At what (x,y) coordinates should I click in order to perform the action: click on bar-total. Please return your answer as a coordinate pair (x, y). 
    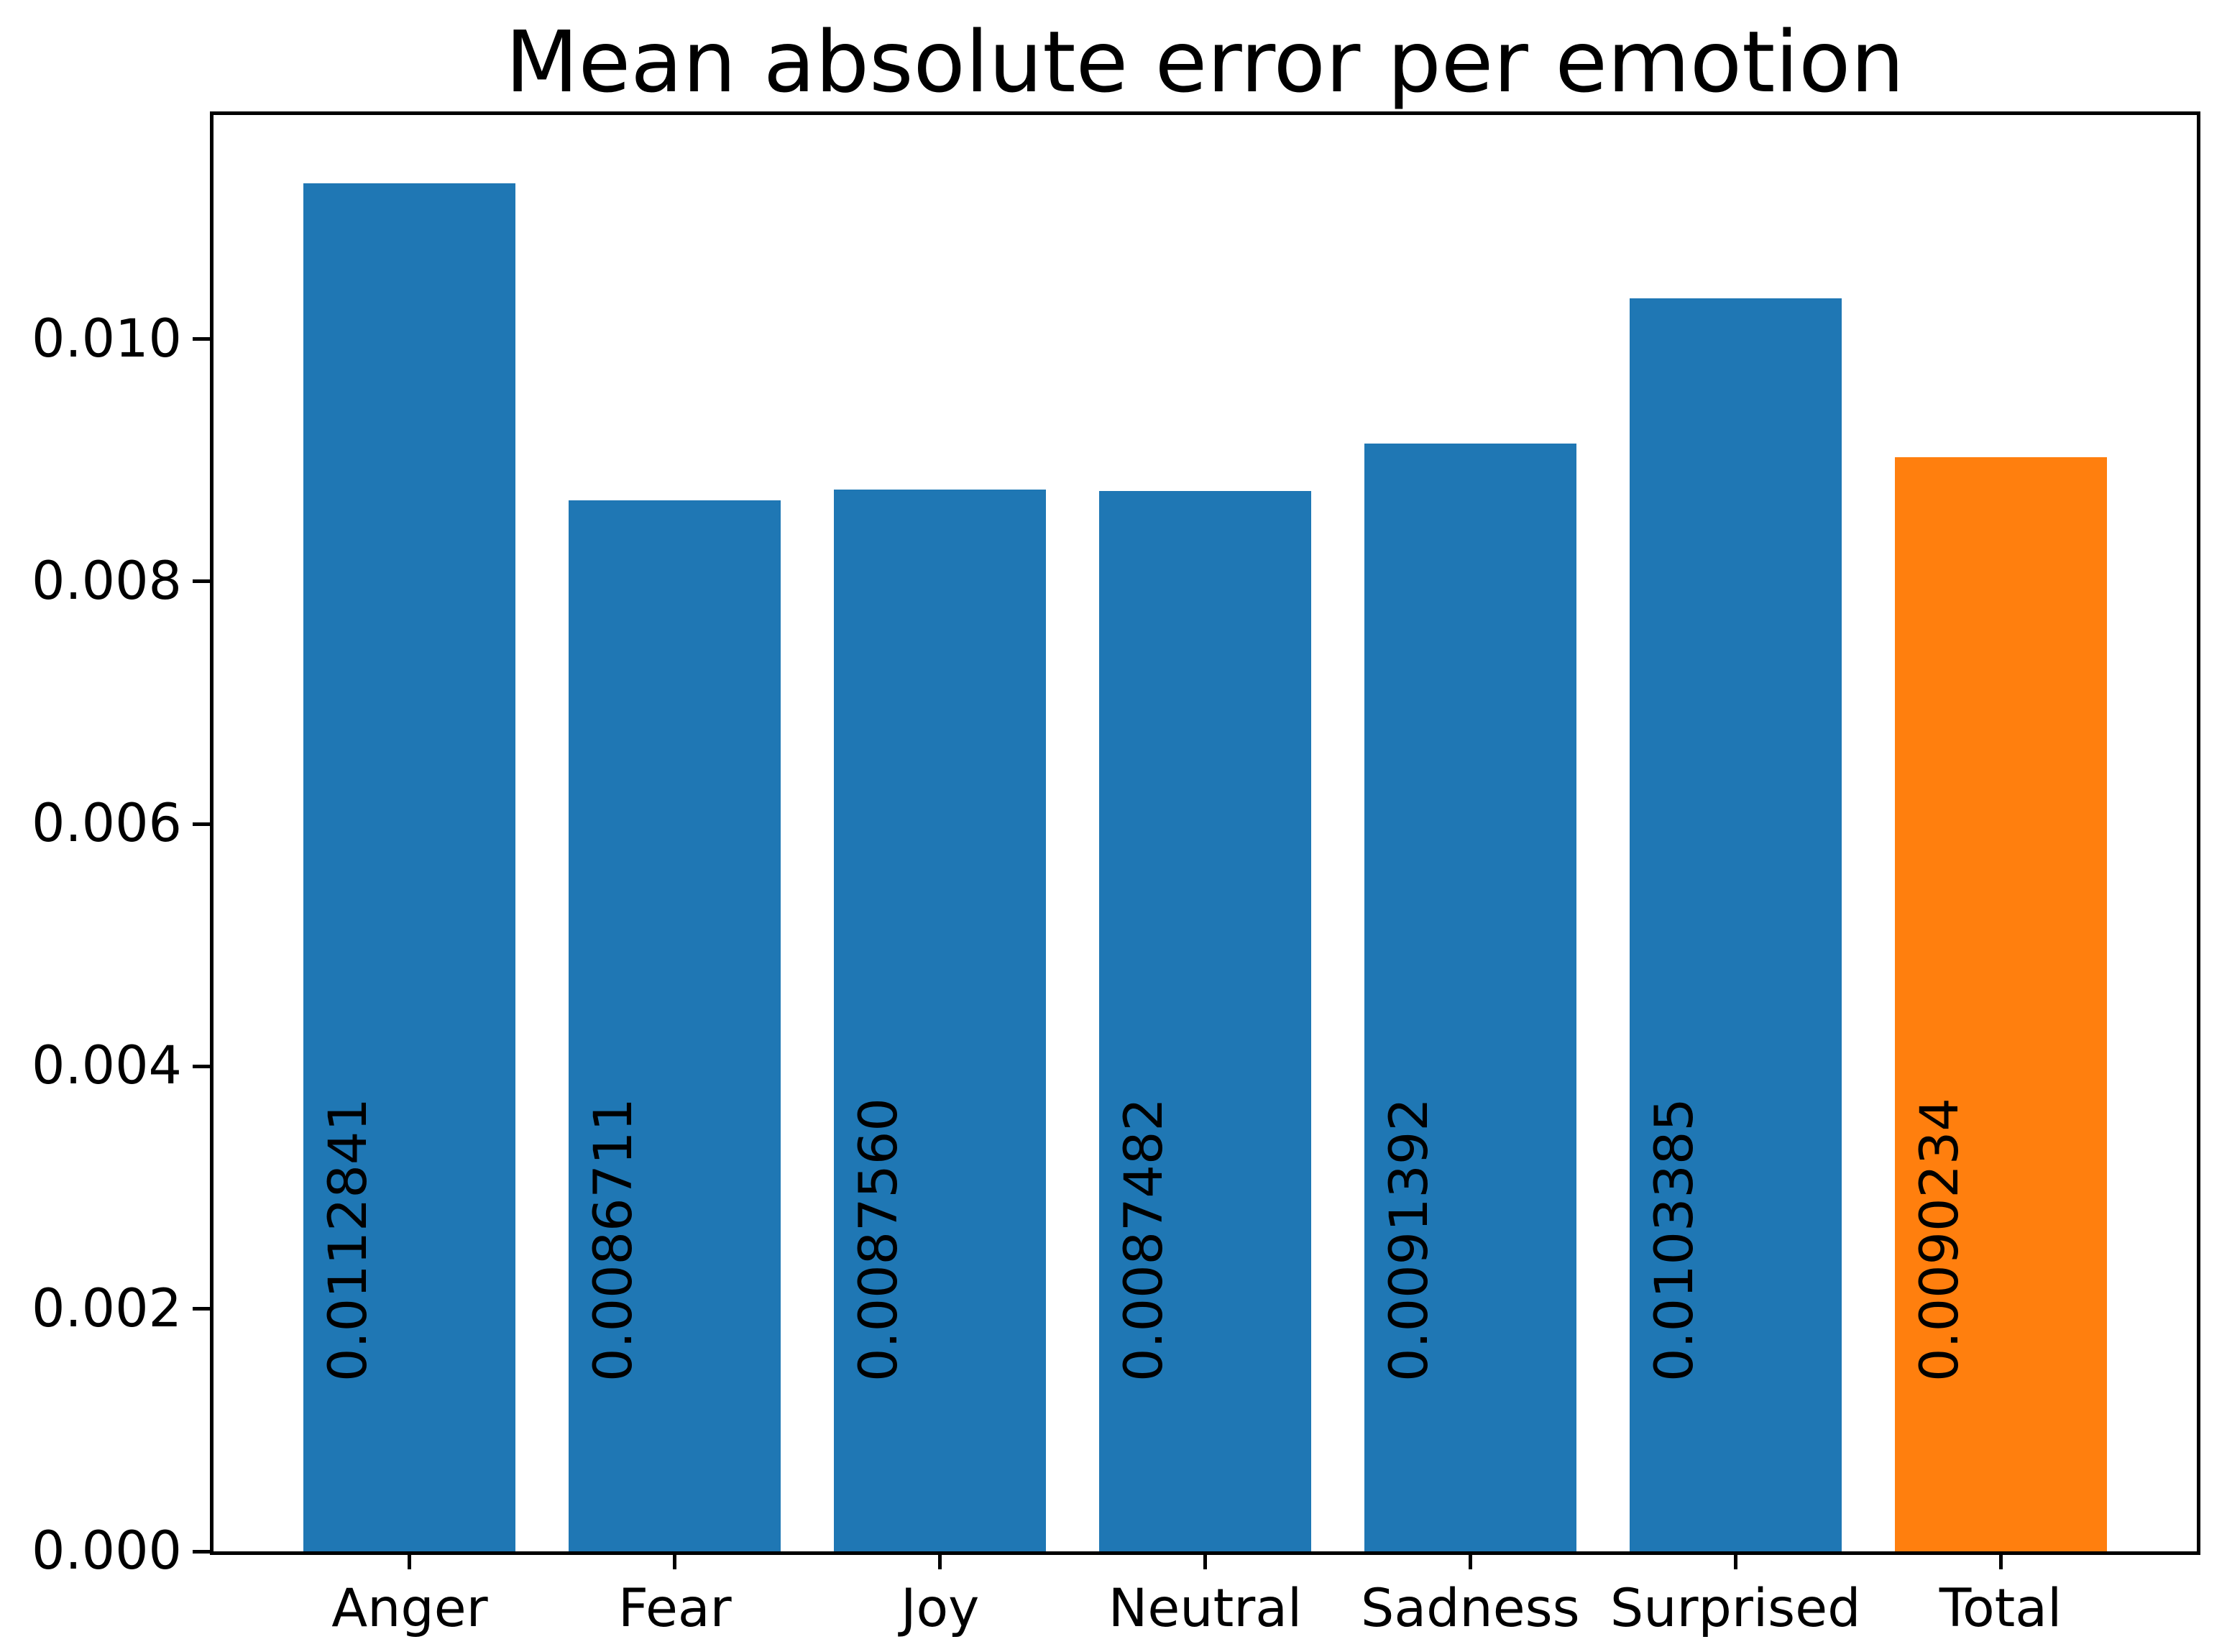
    Looking at the image, I should click on (2000, 1004).